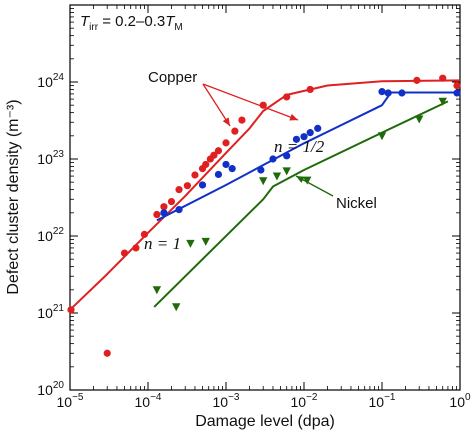 The width and height of the screenshot is (474, 433). Describe the element at coordinates (250, 102) in the screenshot. I see `copper-arrow-blue` at that location.